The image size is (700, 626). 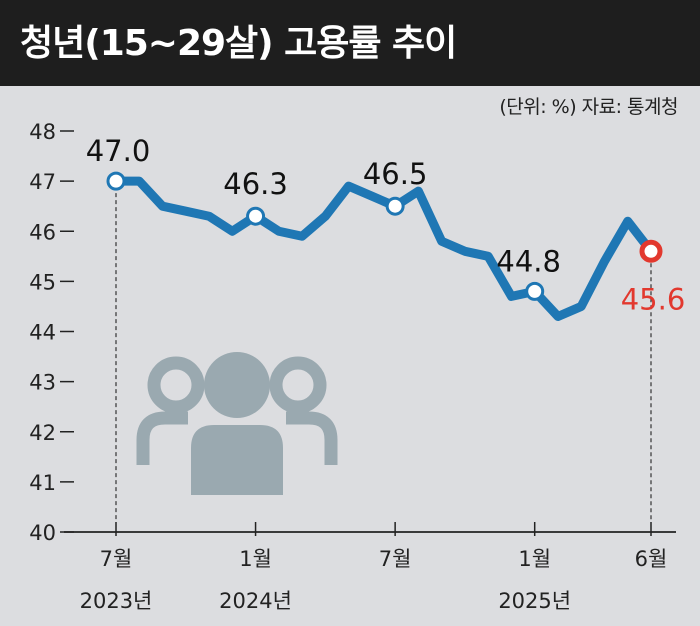 What do you see at coordinates (118, 151) in the screenshot?
I see `data-label: 47.0` at bounding box center [118, 151].